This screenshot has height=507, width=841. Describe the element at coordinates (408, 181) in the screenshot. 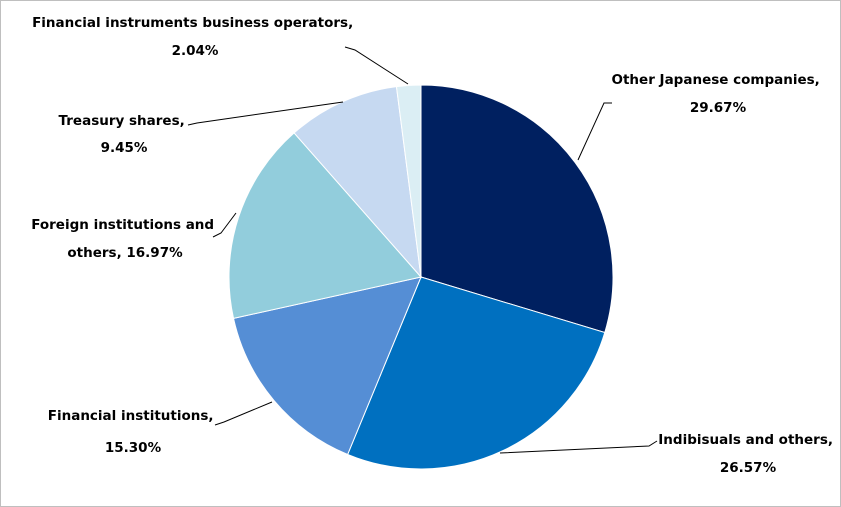

I see `pie-slice-financial-instruments-business-operators` at that location.